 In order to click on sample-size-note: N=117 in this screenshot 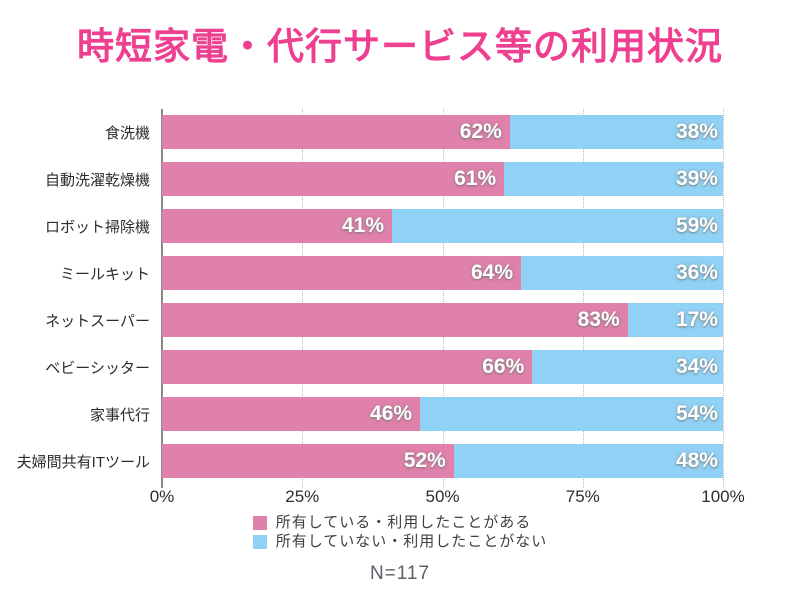, I will do `click(400, 573)`.